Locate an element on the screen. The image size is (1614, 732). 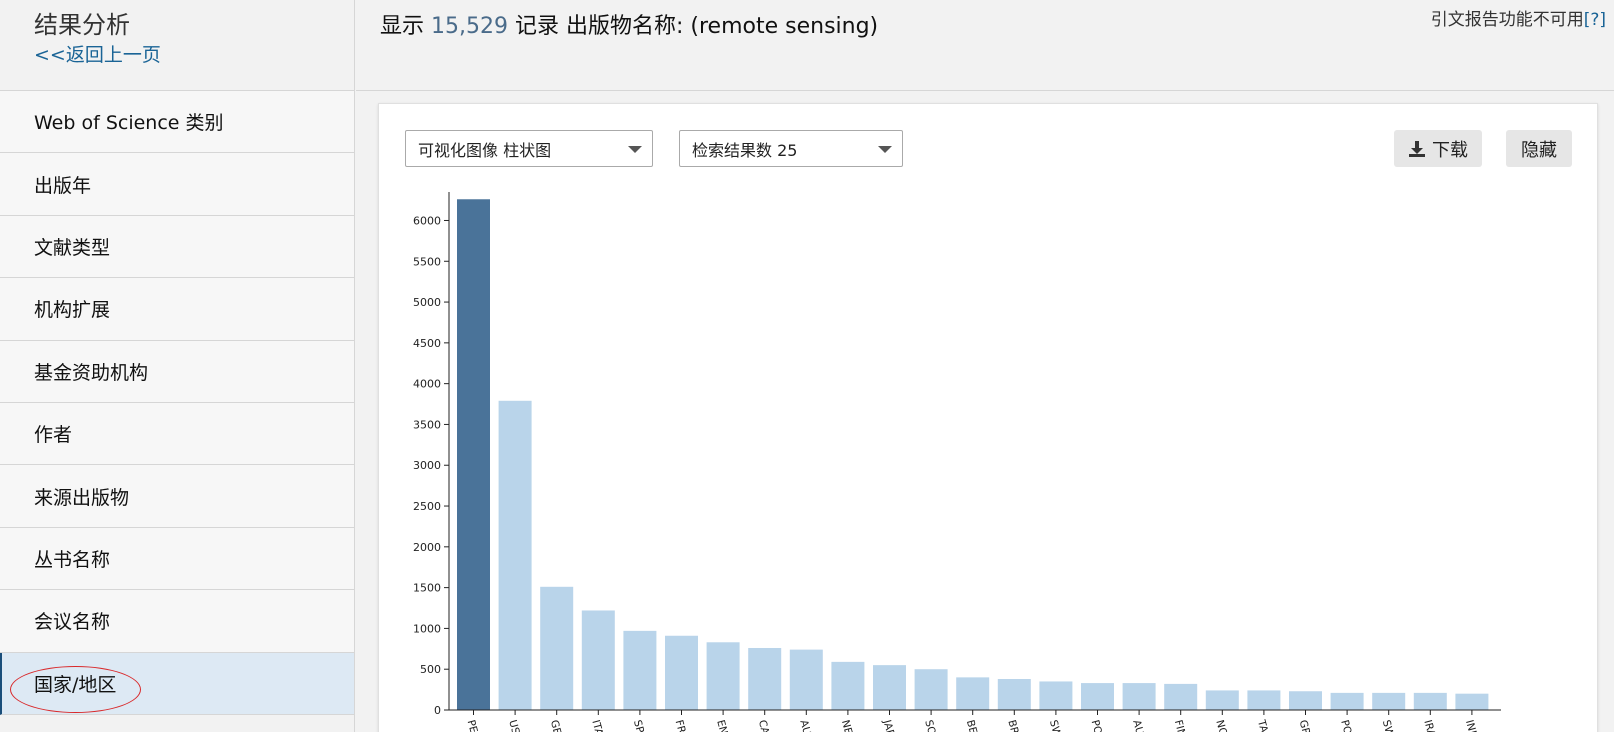
y-tick-label: 5000 is located at coordinates (427, 302).